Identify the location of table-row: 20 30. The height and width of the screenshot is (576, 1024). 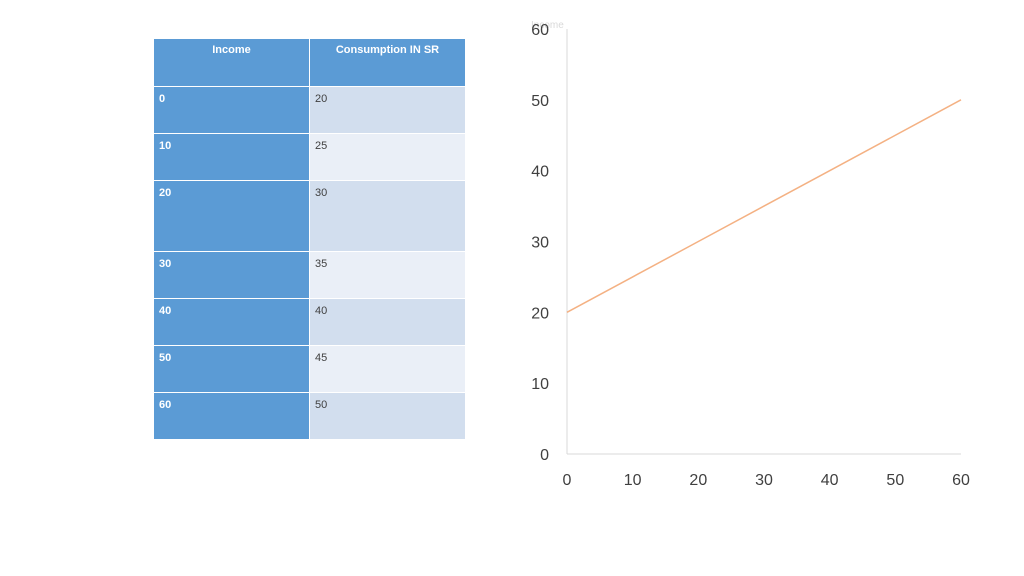
(309, 216).